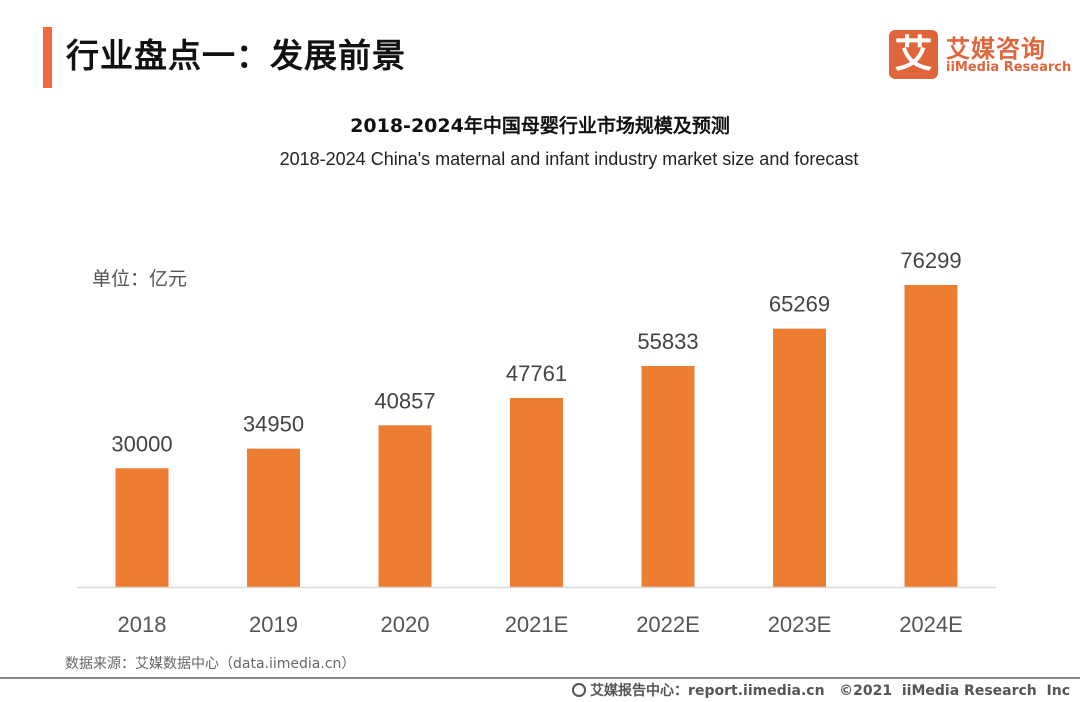 This screenshot has height=702, width=1080. What do you see at coordinates (996, 49) in the screenshot?
I see `logo-name-cn: 艾媒咨询` at bounding box center [996, 49].